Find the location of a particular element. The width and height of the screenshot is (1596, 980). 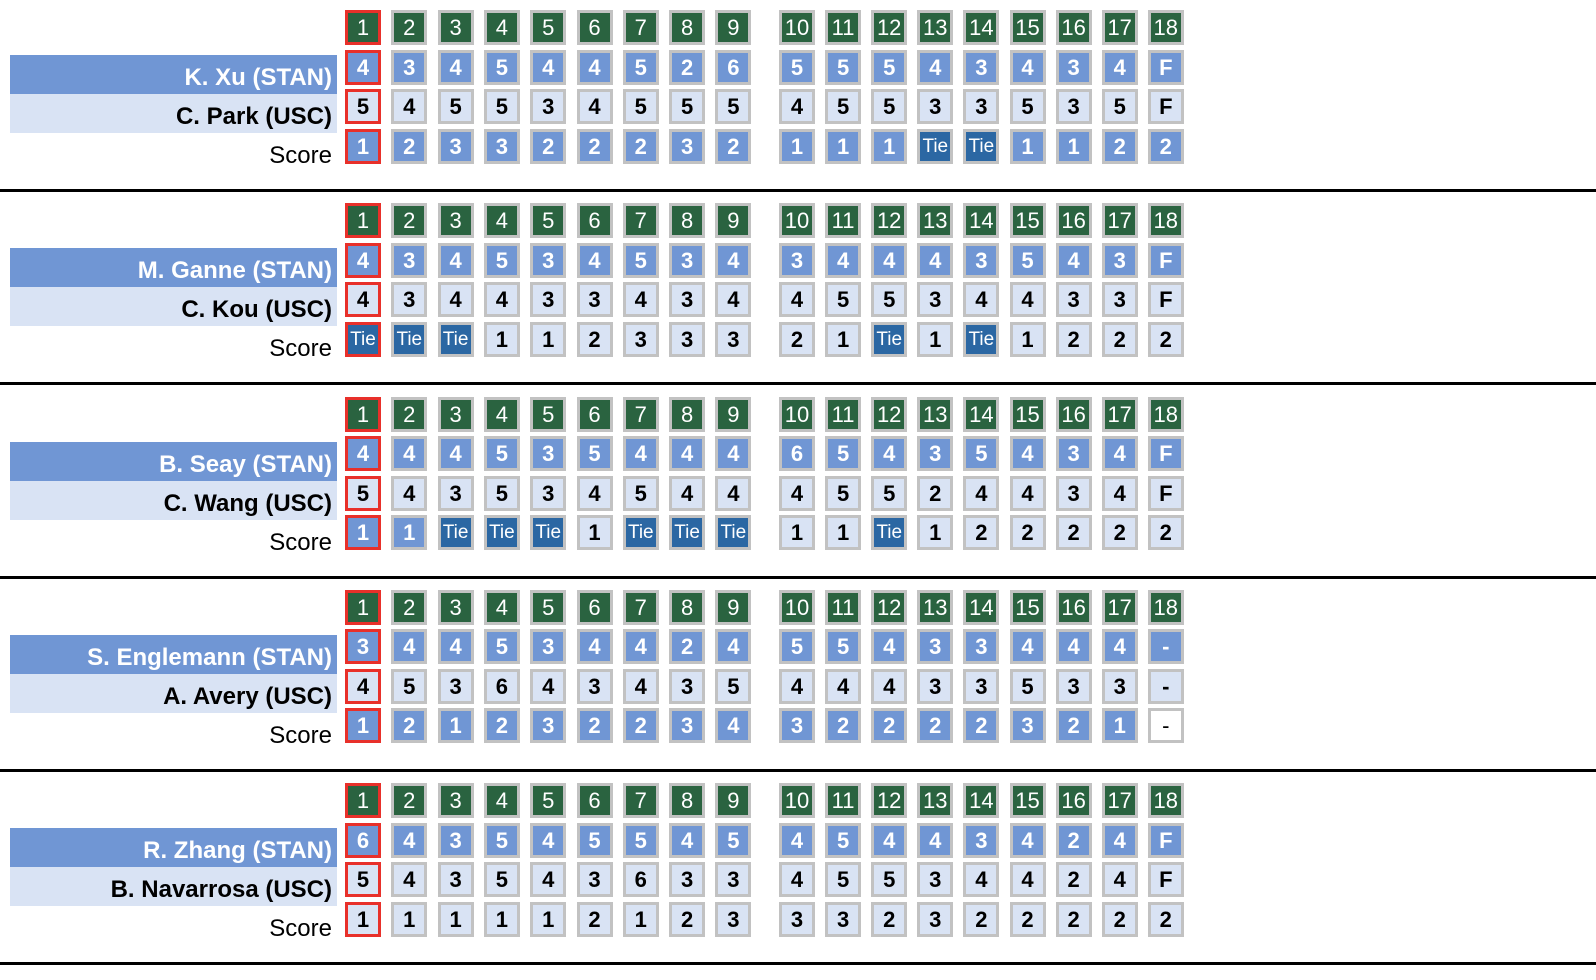

hole-number-header: 18 is located at coordinates (1165, 414).